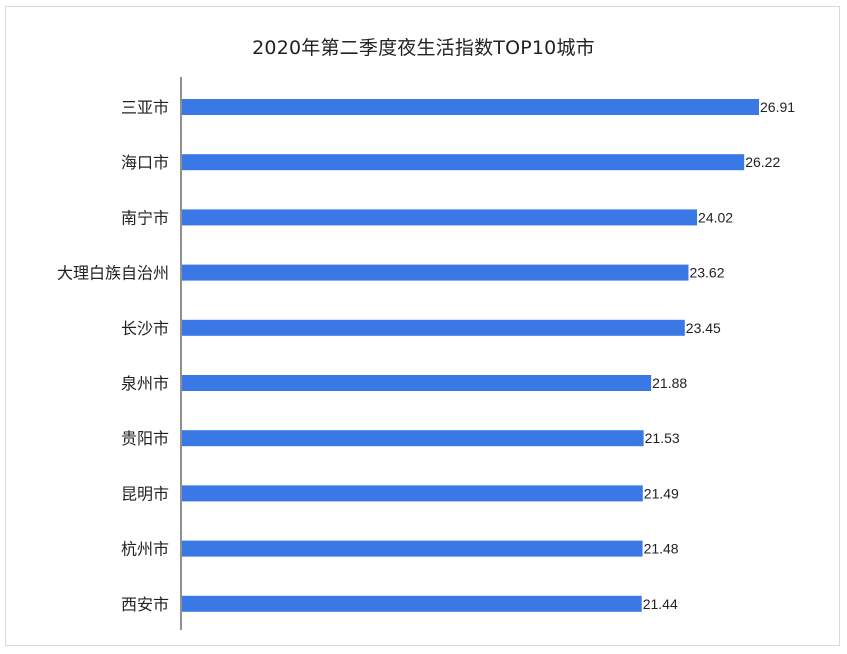 The width and height of the screenshot is (847, 654). What do you see at coordinates (762, 162) in the screenshot?
I see `value-label-1: 26.22` at bounding box center [762, 162].